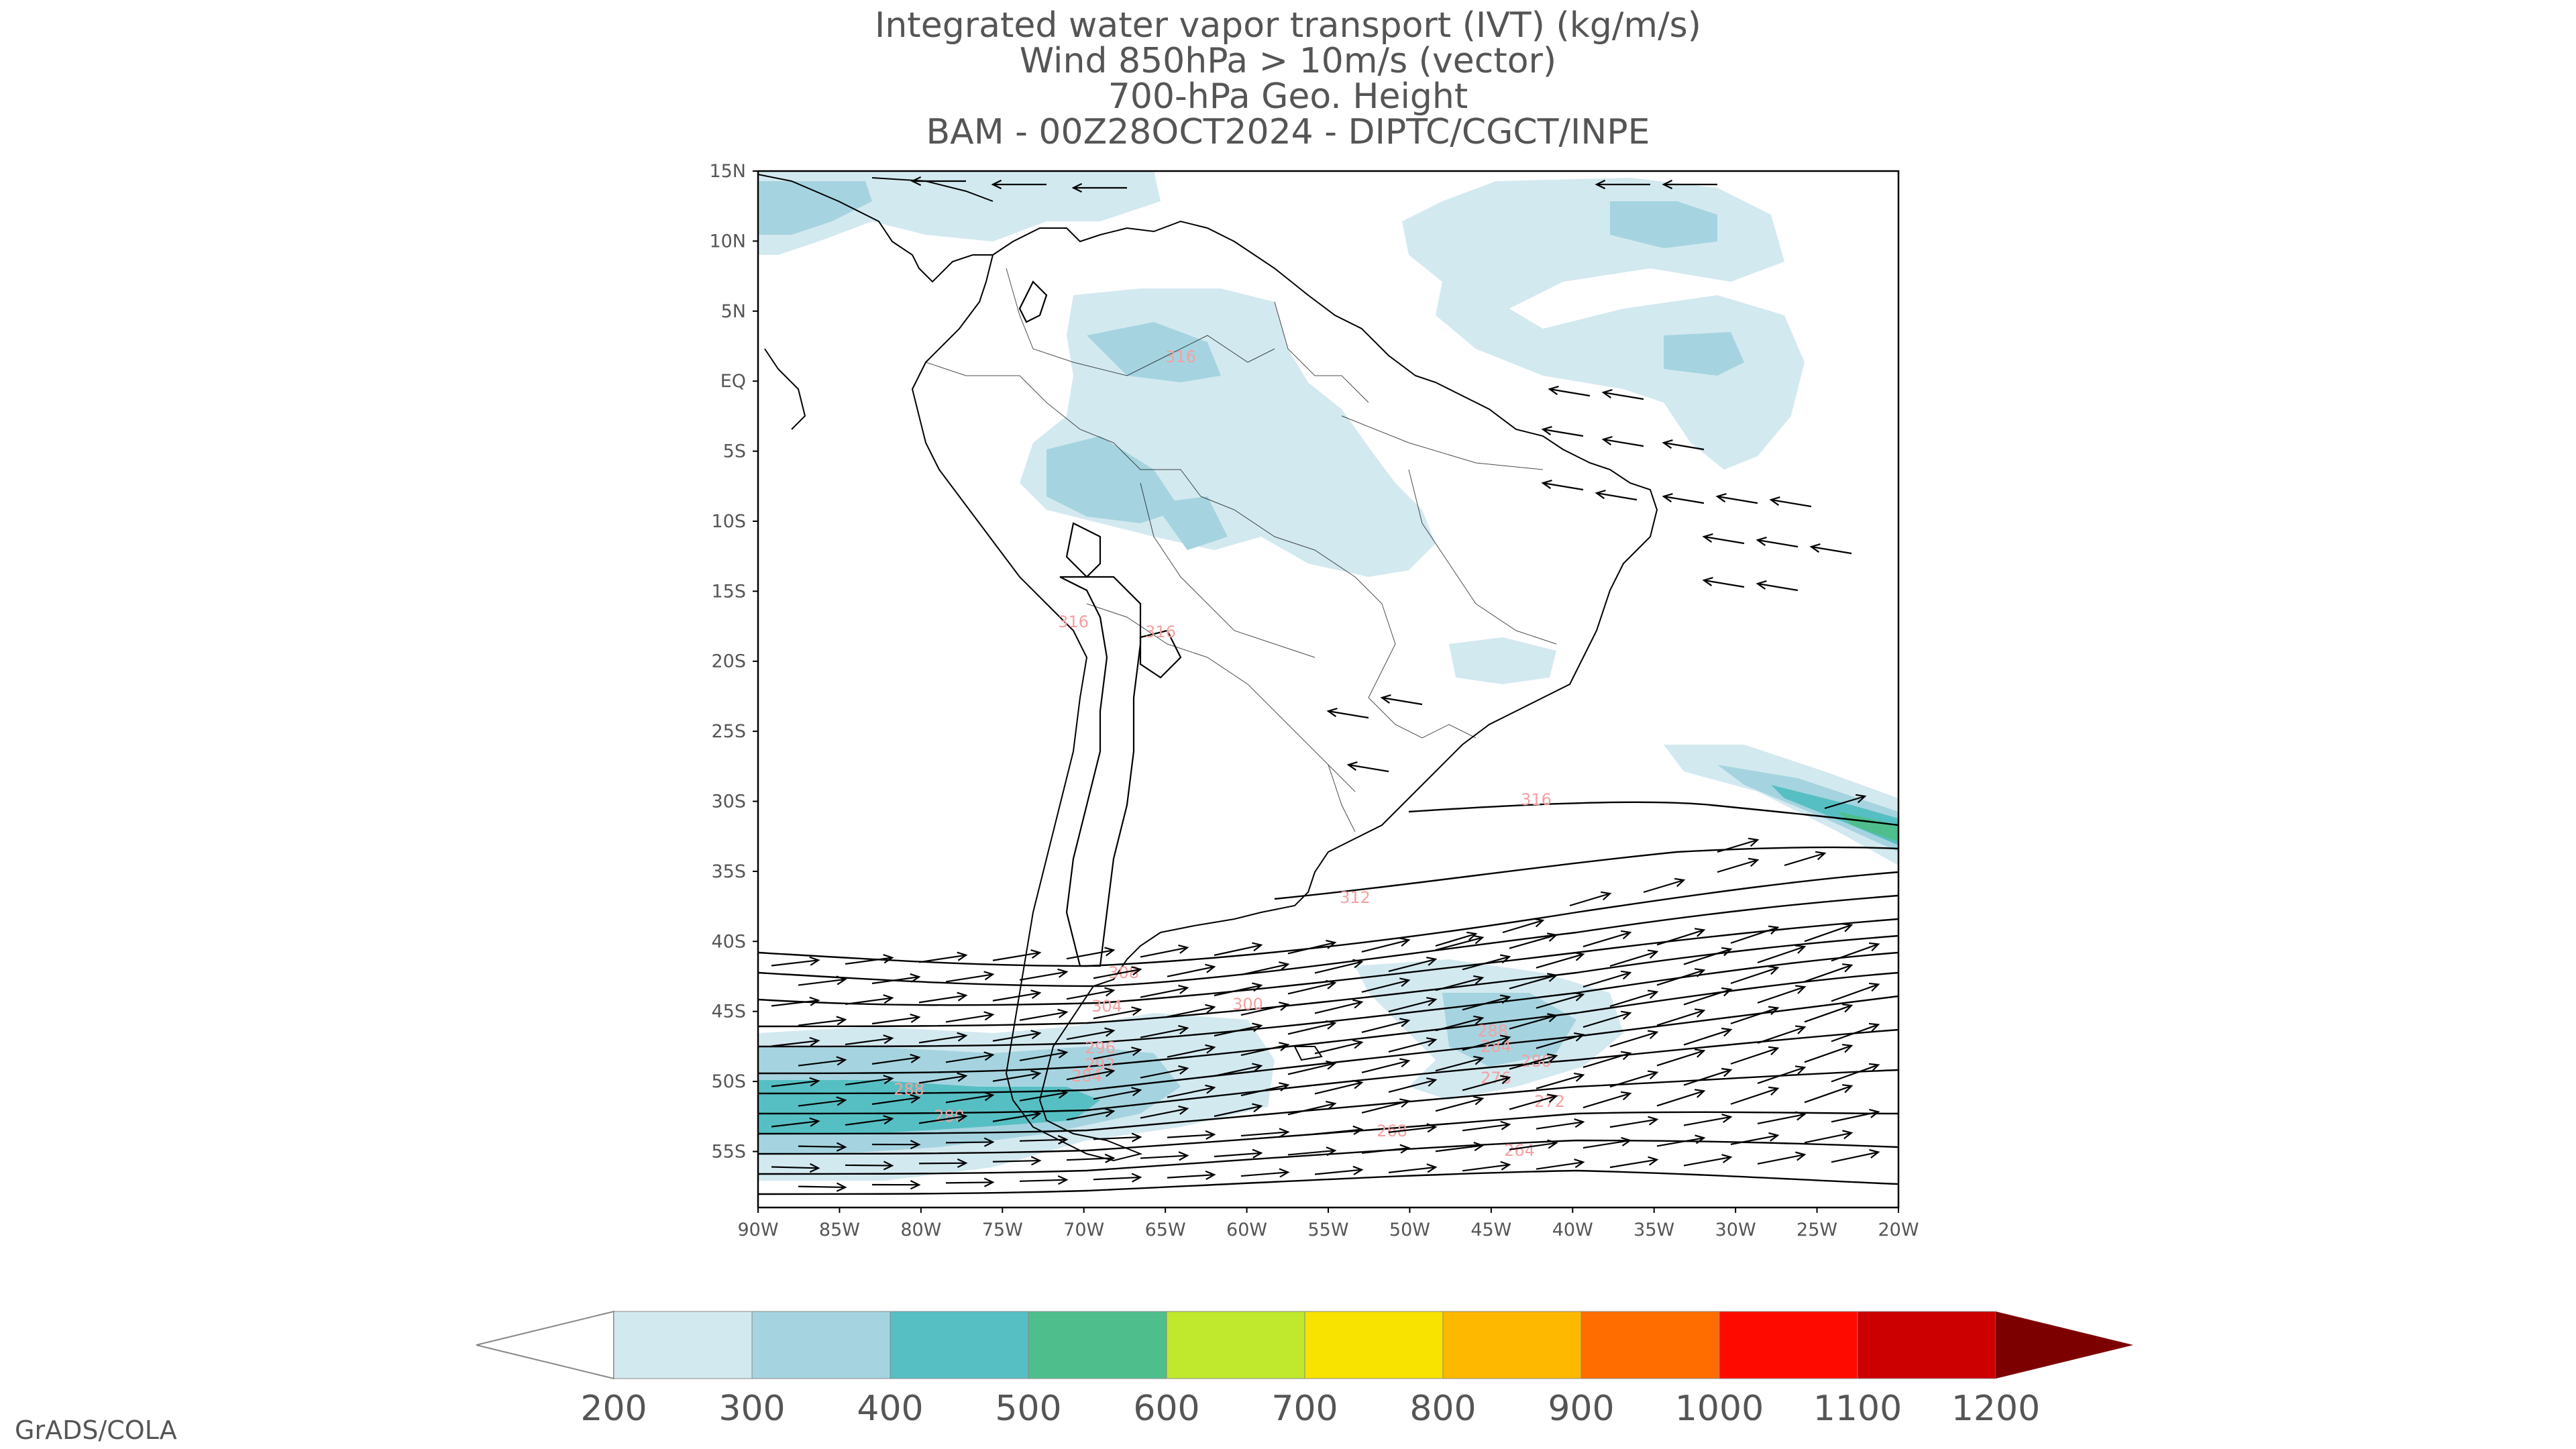 The image size is (2576, 1449). Describe the element at coordinates (1310, 1409) in the screenshot. I see `colorbar-labels: 200 300 400 500 600 700 800 900 1000 1100 1200` at that location.